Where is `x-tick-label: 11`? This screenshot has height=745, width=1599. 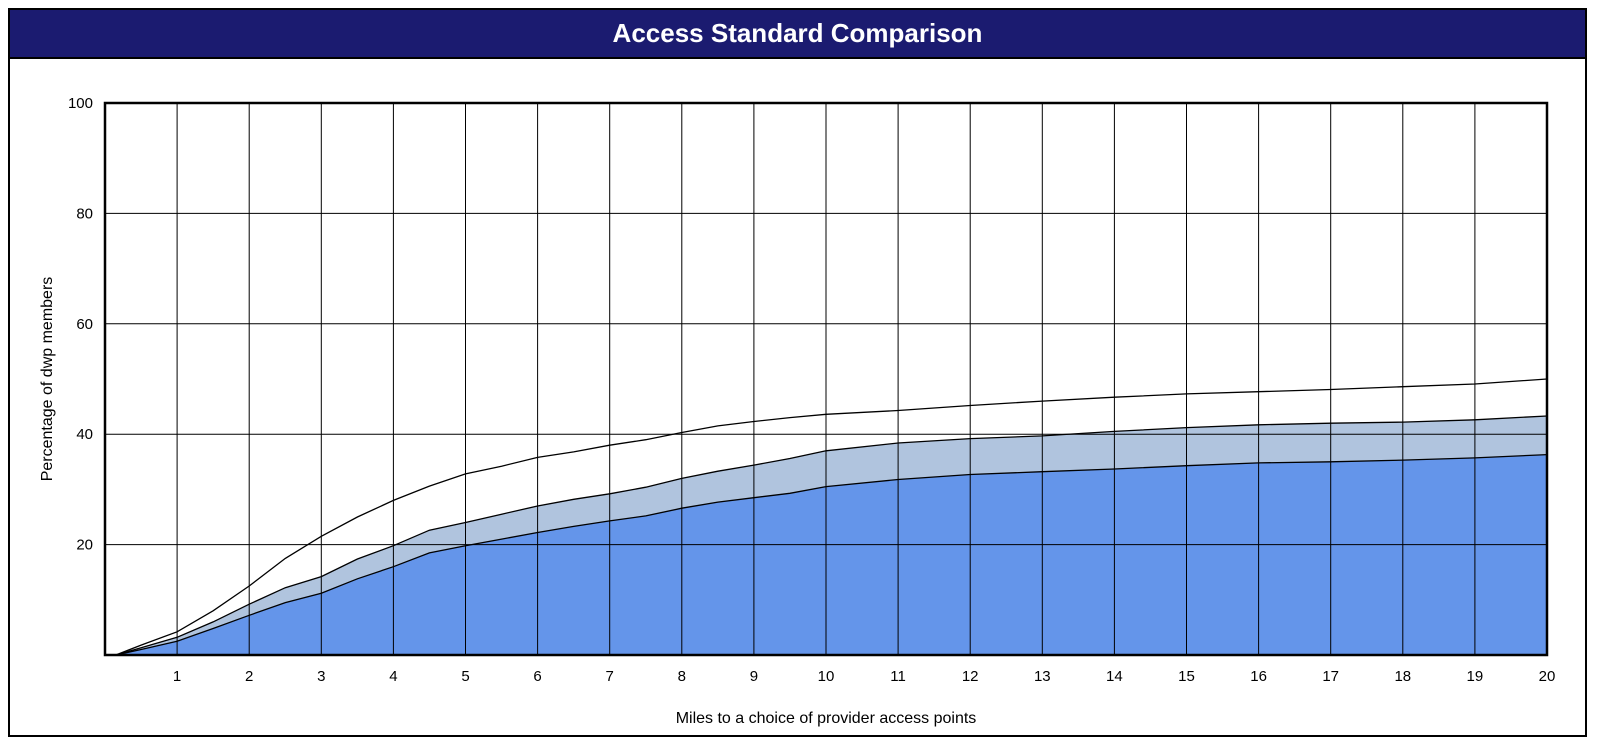 x-tick-label: 11 is located at coordinates (898, 676).